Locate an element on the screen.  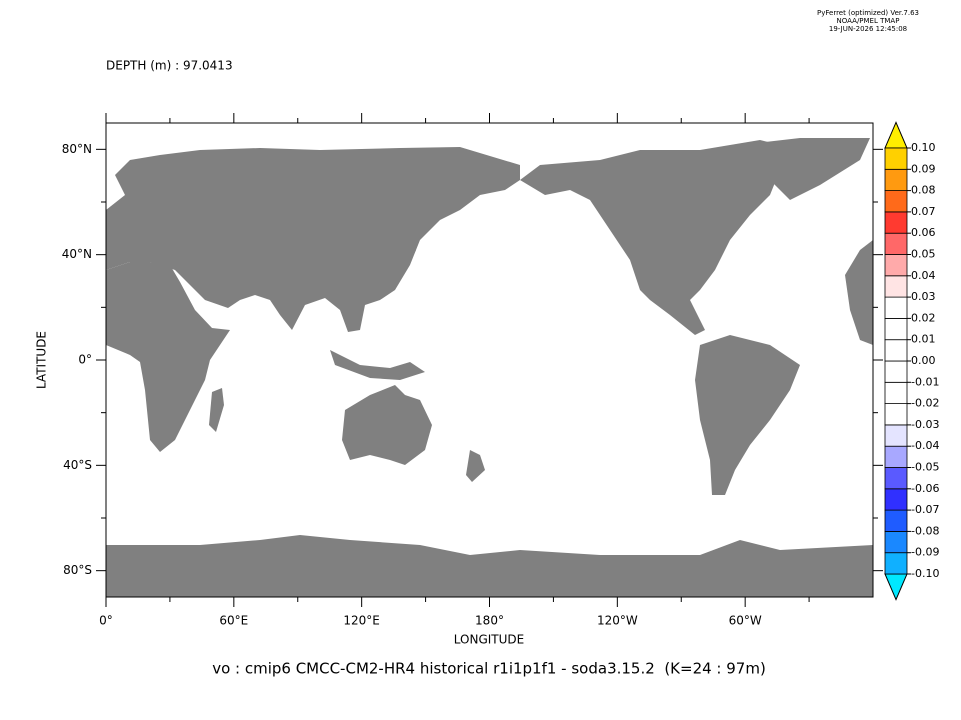
org-label: NOAA/PMEL TMAP is located at coordinates (868, 21).